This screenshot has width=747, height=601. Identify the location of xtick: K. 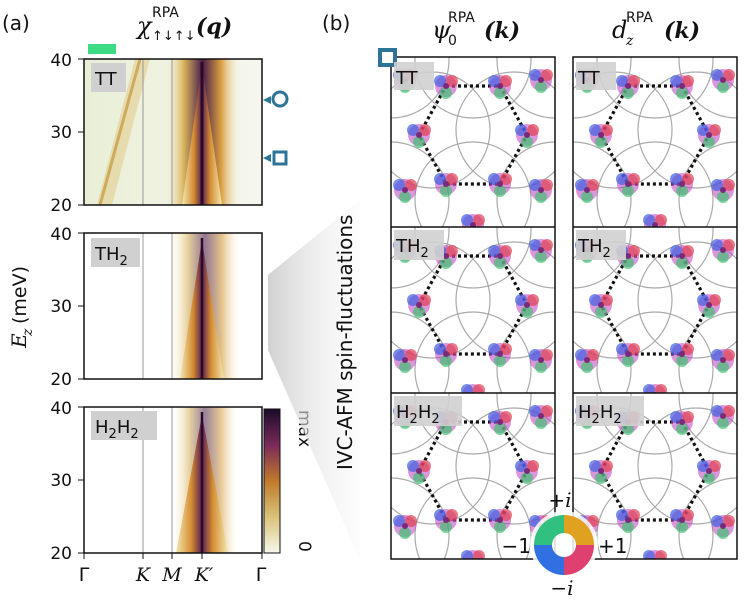
(143, 575).